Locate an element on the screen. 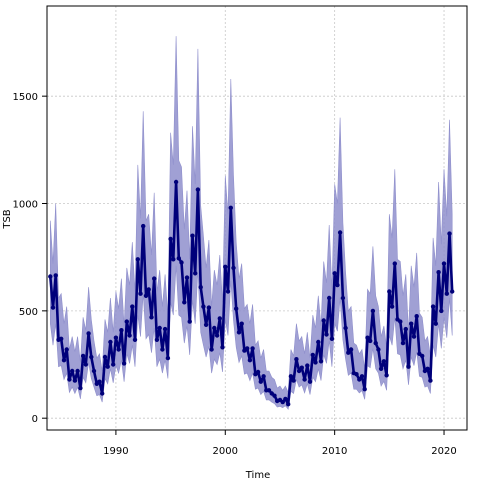 The image size is (480, 480). x-tick-label-0: 1990 is located at coordinates (115, 451).